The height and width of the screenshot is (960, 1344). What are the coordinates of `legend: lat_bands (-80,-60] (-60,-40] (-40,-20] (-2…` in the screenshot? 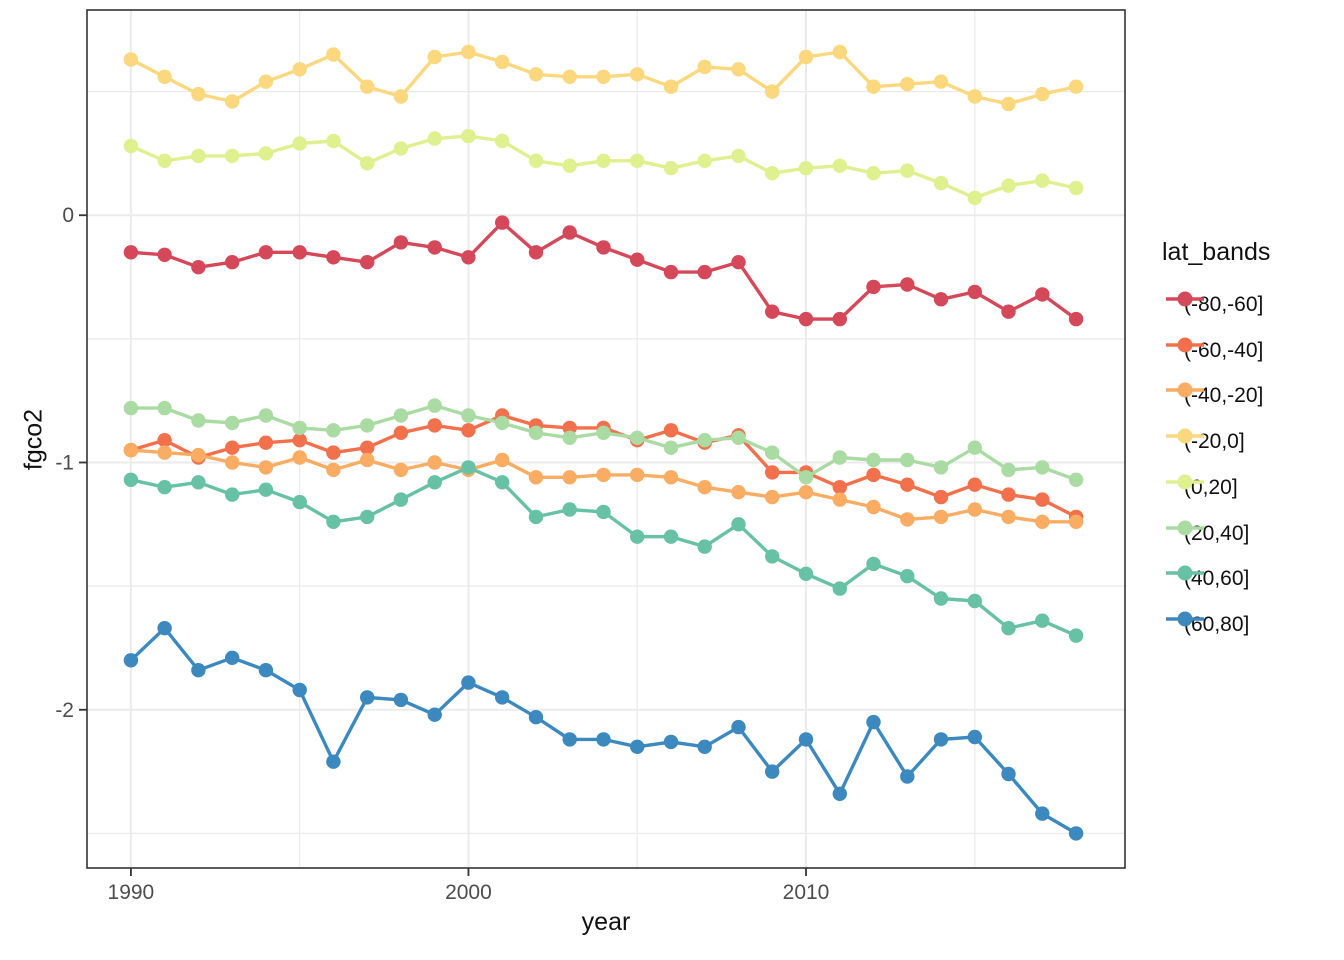 It's located at (1253, 480).